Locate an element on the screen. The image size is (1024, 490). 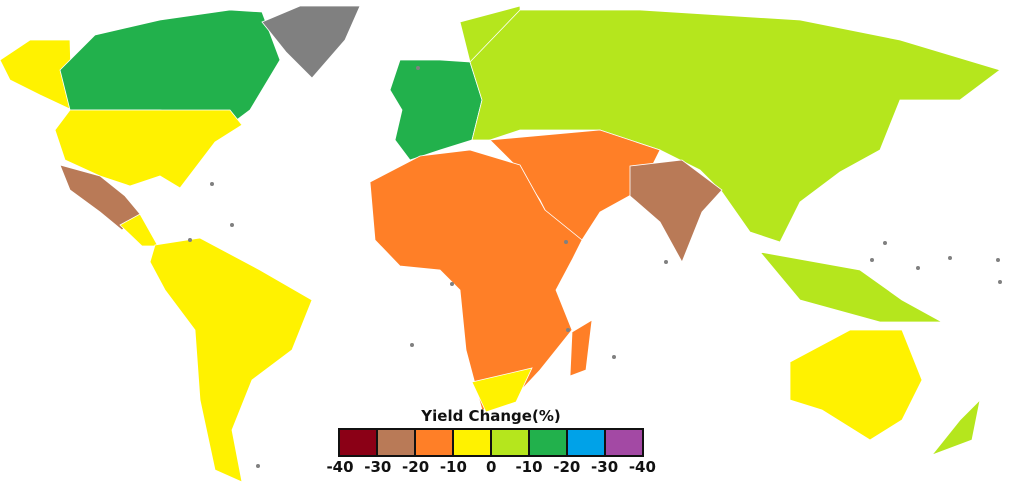
region-usa is located at coordinates (148, 149).